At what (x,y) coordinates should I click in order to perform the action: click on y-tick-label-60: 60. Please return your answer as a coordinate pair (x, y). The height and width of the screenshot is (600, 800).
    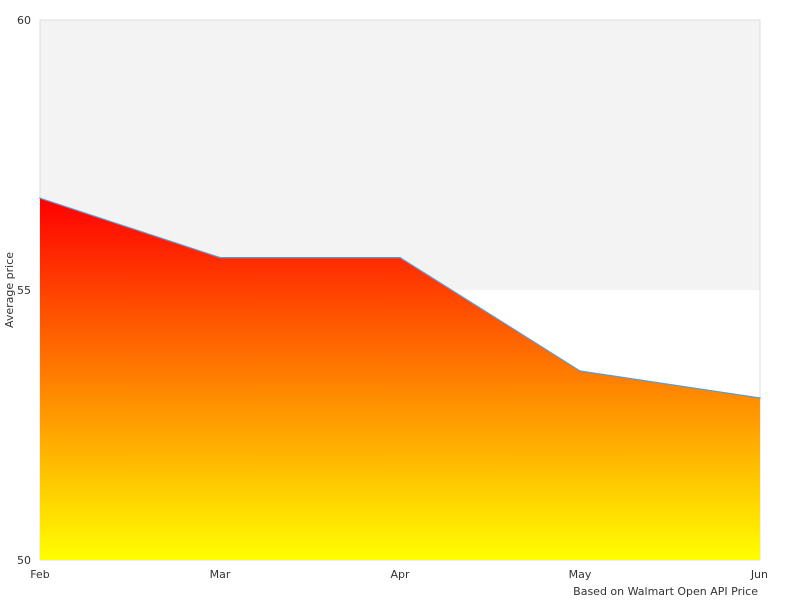
    Looking at the image, I should click on (24, 20).